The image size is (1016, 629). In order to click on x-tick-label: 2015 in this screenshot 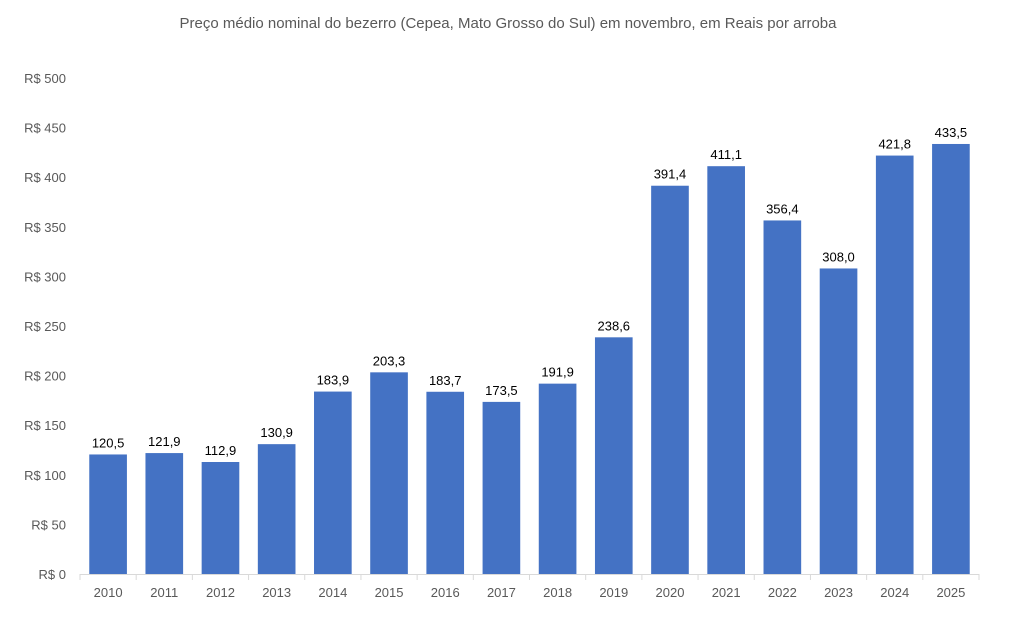, I will do `click(389, 592)`.